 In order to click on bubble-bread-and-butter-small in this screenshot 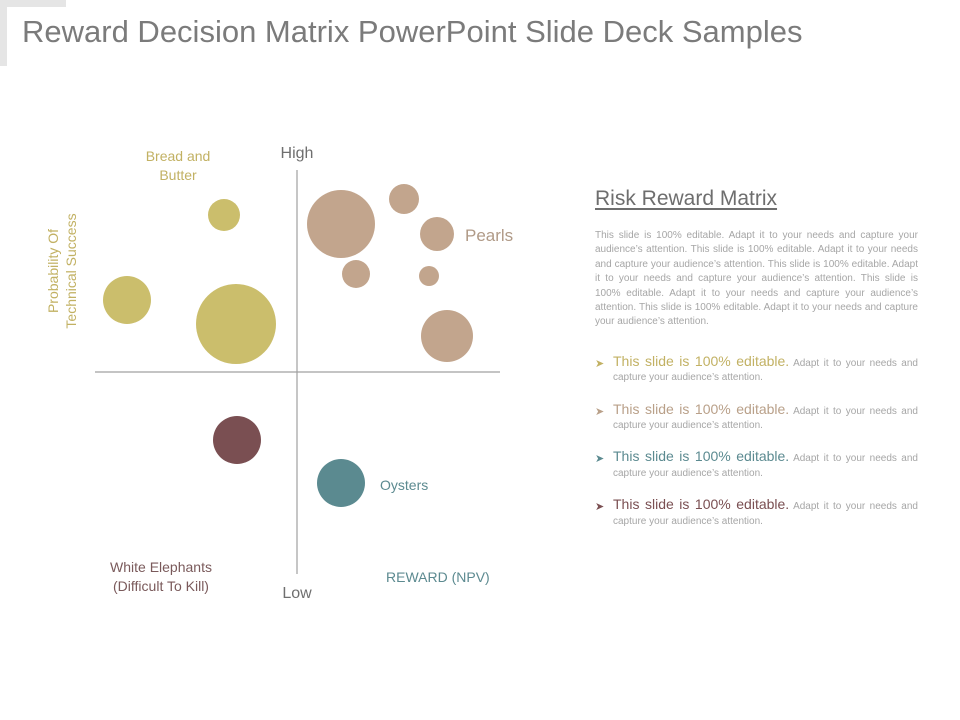, I will do `click(224, 215)`.